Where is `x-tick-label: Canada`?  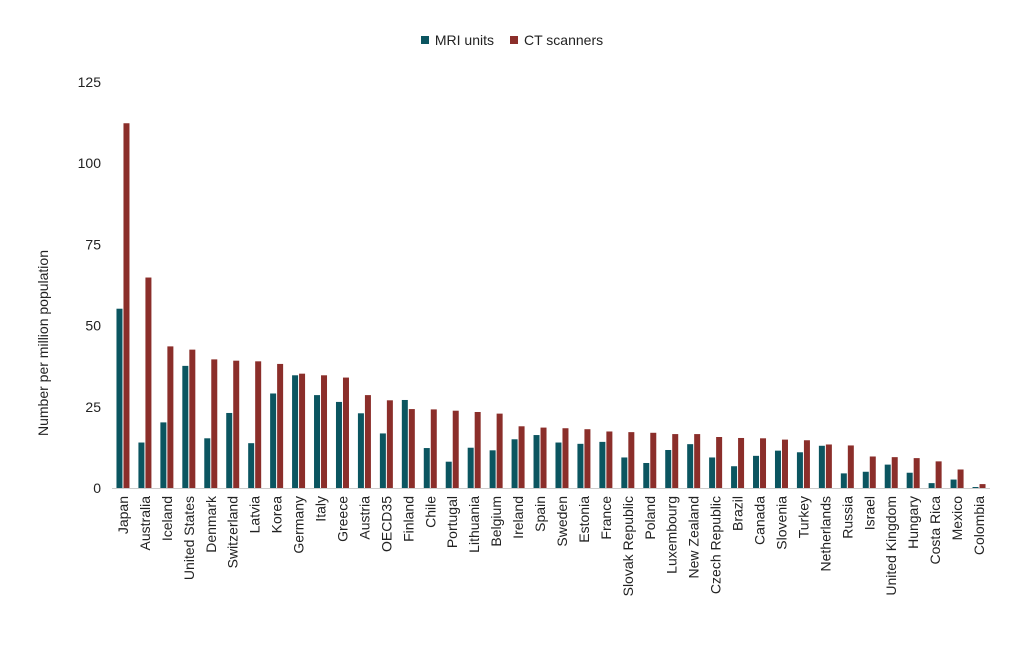 x-tick-label: Canada is located at coordinates (760, 520).